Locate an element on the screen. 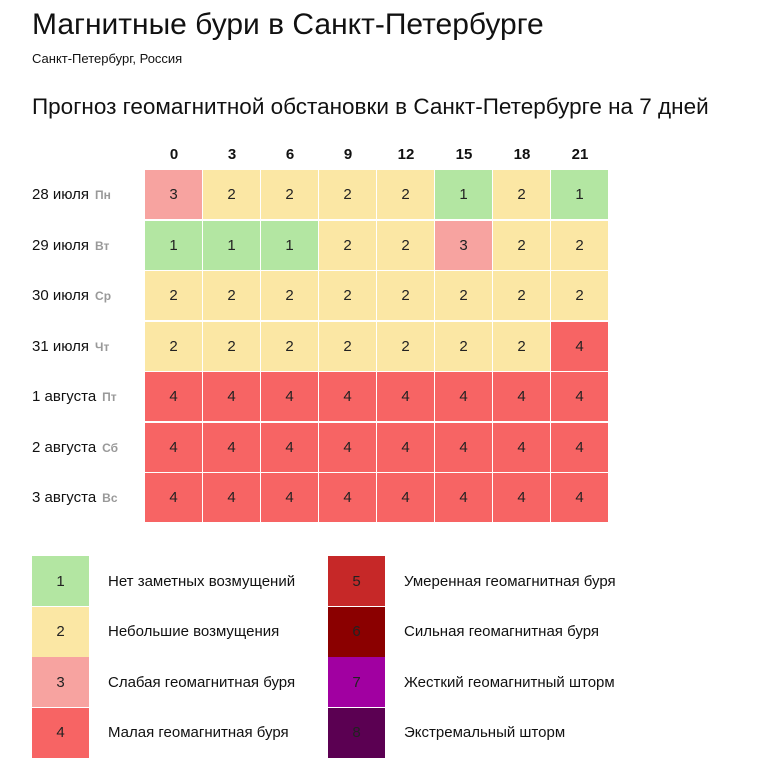 This screenshot has width=780, height=782. legend-item: 4 Малая геомагнитная буря is located at coordinates (160, 732).